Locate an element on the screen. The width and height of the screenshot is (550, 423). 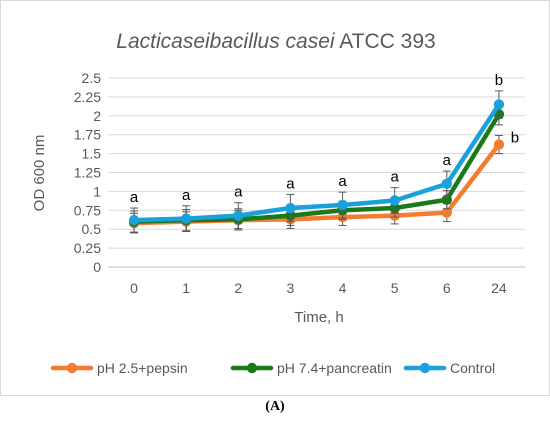
y-tick-label: 0.25 is located at coordinates (87, 248).